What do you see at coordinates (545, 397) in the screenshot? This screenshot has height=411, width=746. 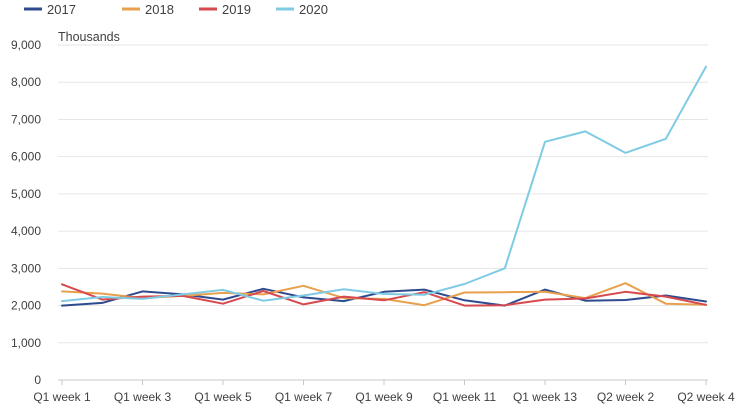 I see `x-tick-label: Q1 week 13` at bounding box center [545, 397].